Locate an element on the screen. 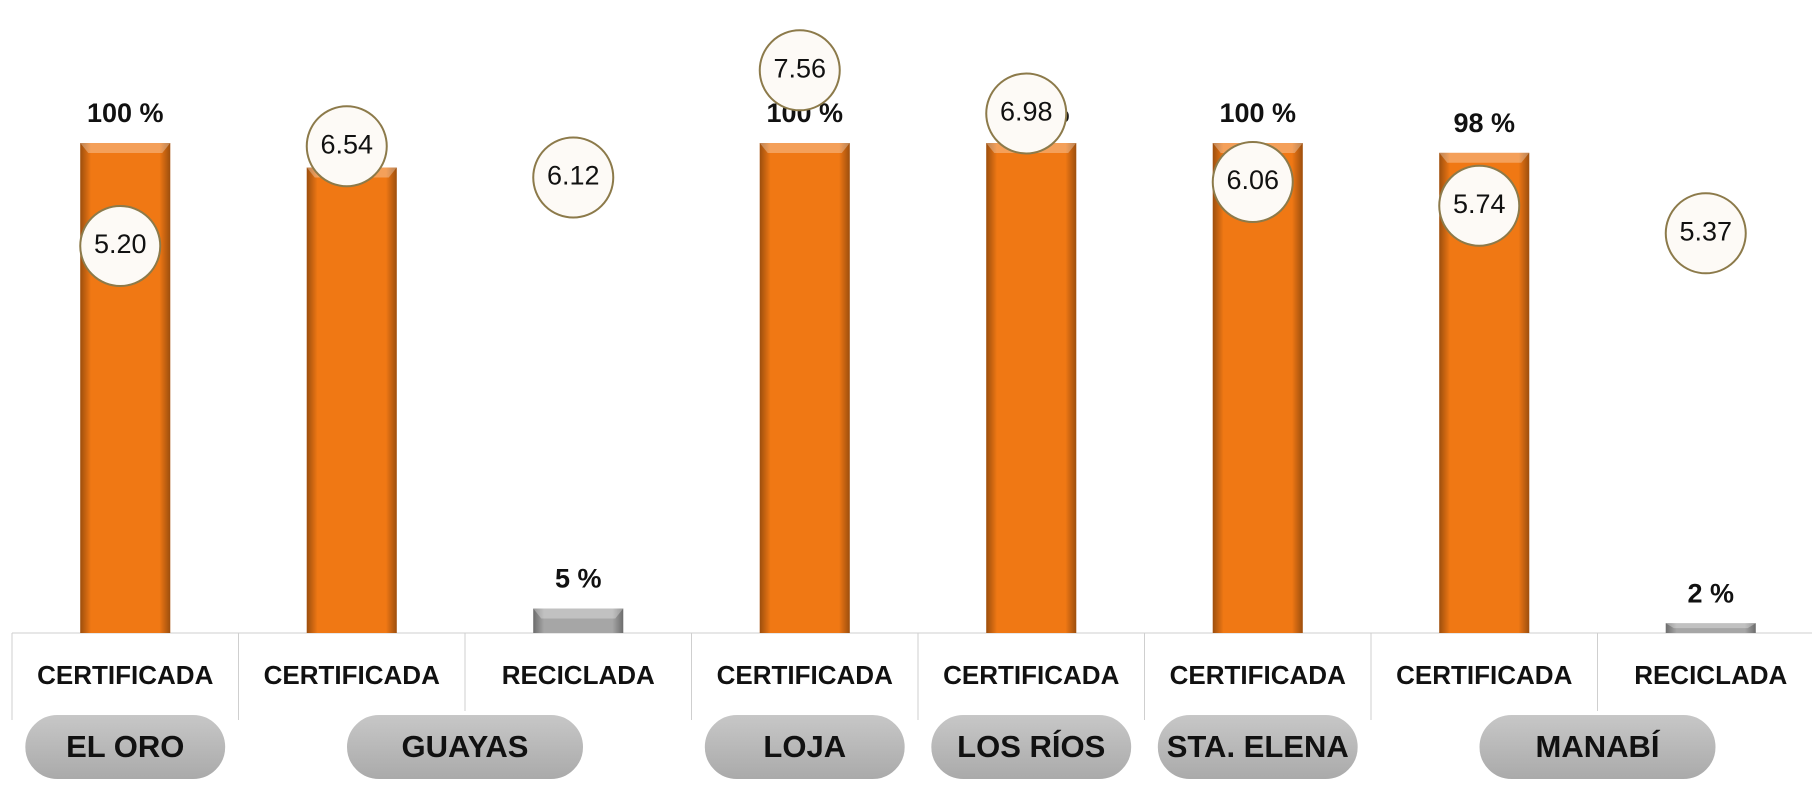 The width and height of the screenshot is (1812, 785). circle-label: 7.56 is located at coordinates (799, 68).